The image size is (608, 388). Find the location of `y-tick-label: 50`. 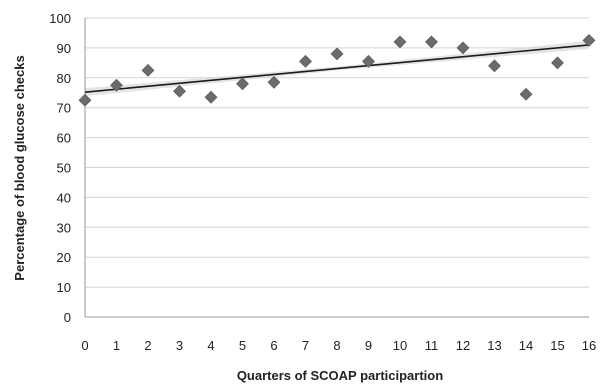

y-tick-label: 50 is located at coordinates (64, 168).